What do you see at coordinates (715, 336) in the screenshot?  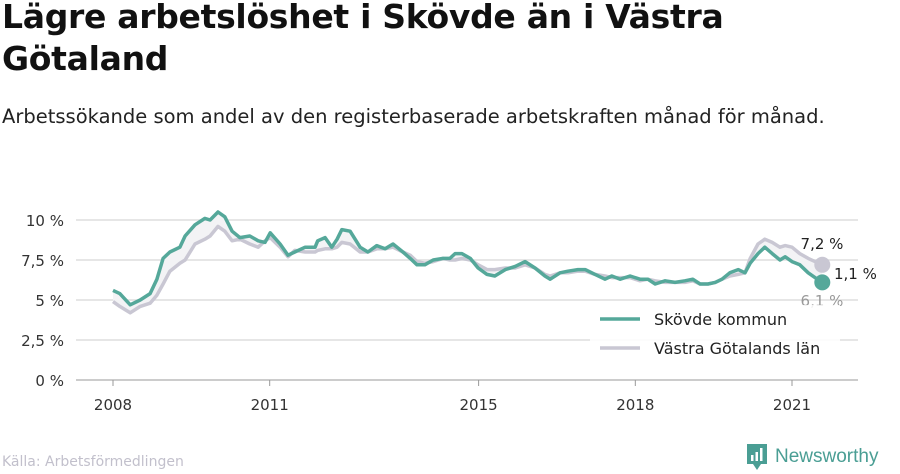 I see `legend: Skövde kommun Västra Götalands län` at bounding box center [715, 336].